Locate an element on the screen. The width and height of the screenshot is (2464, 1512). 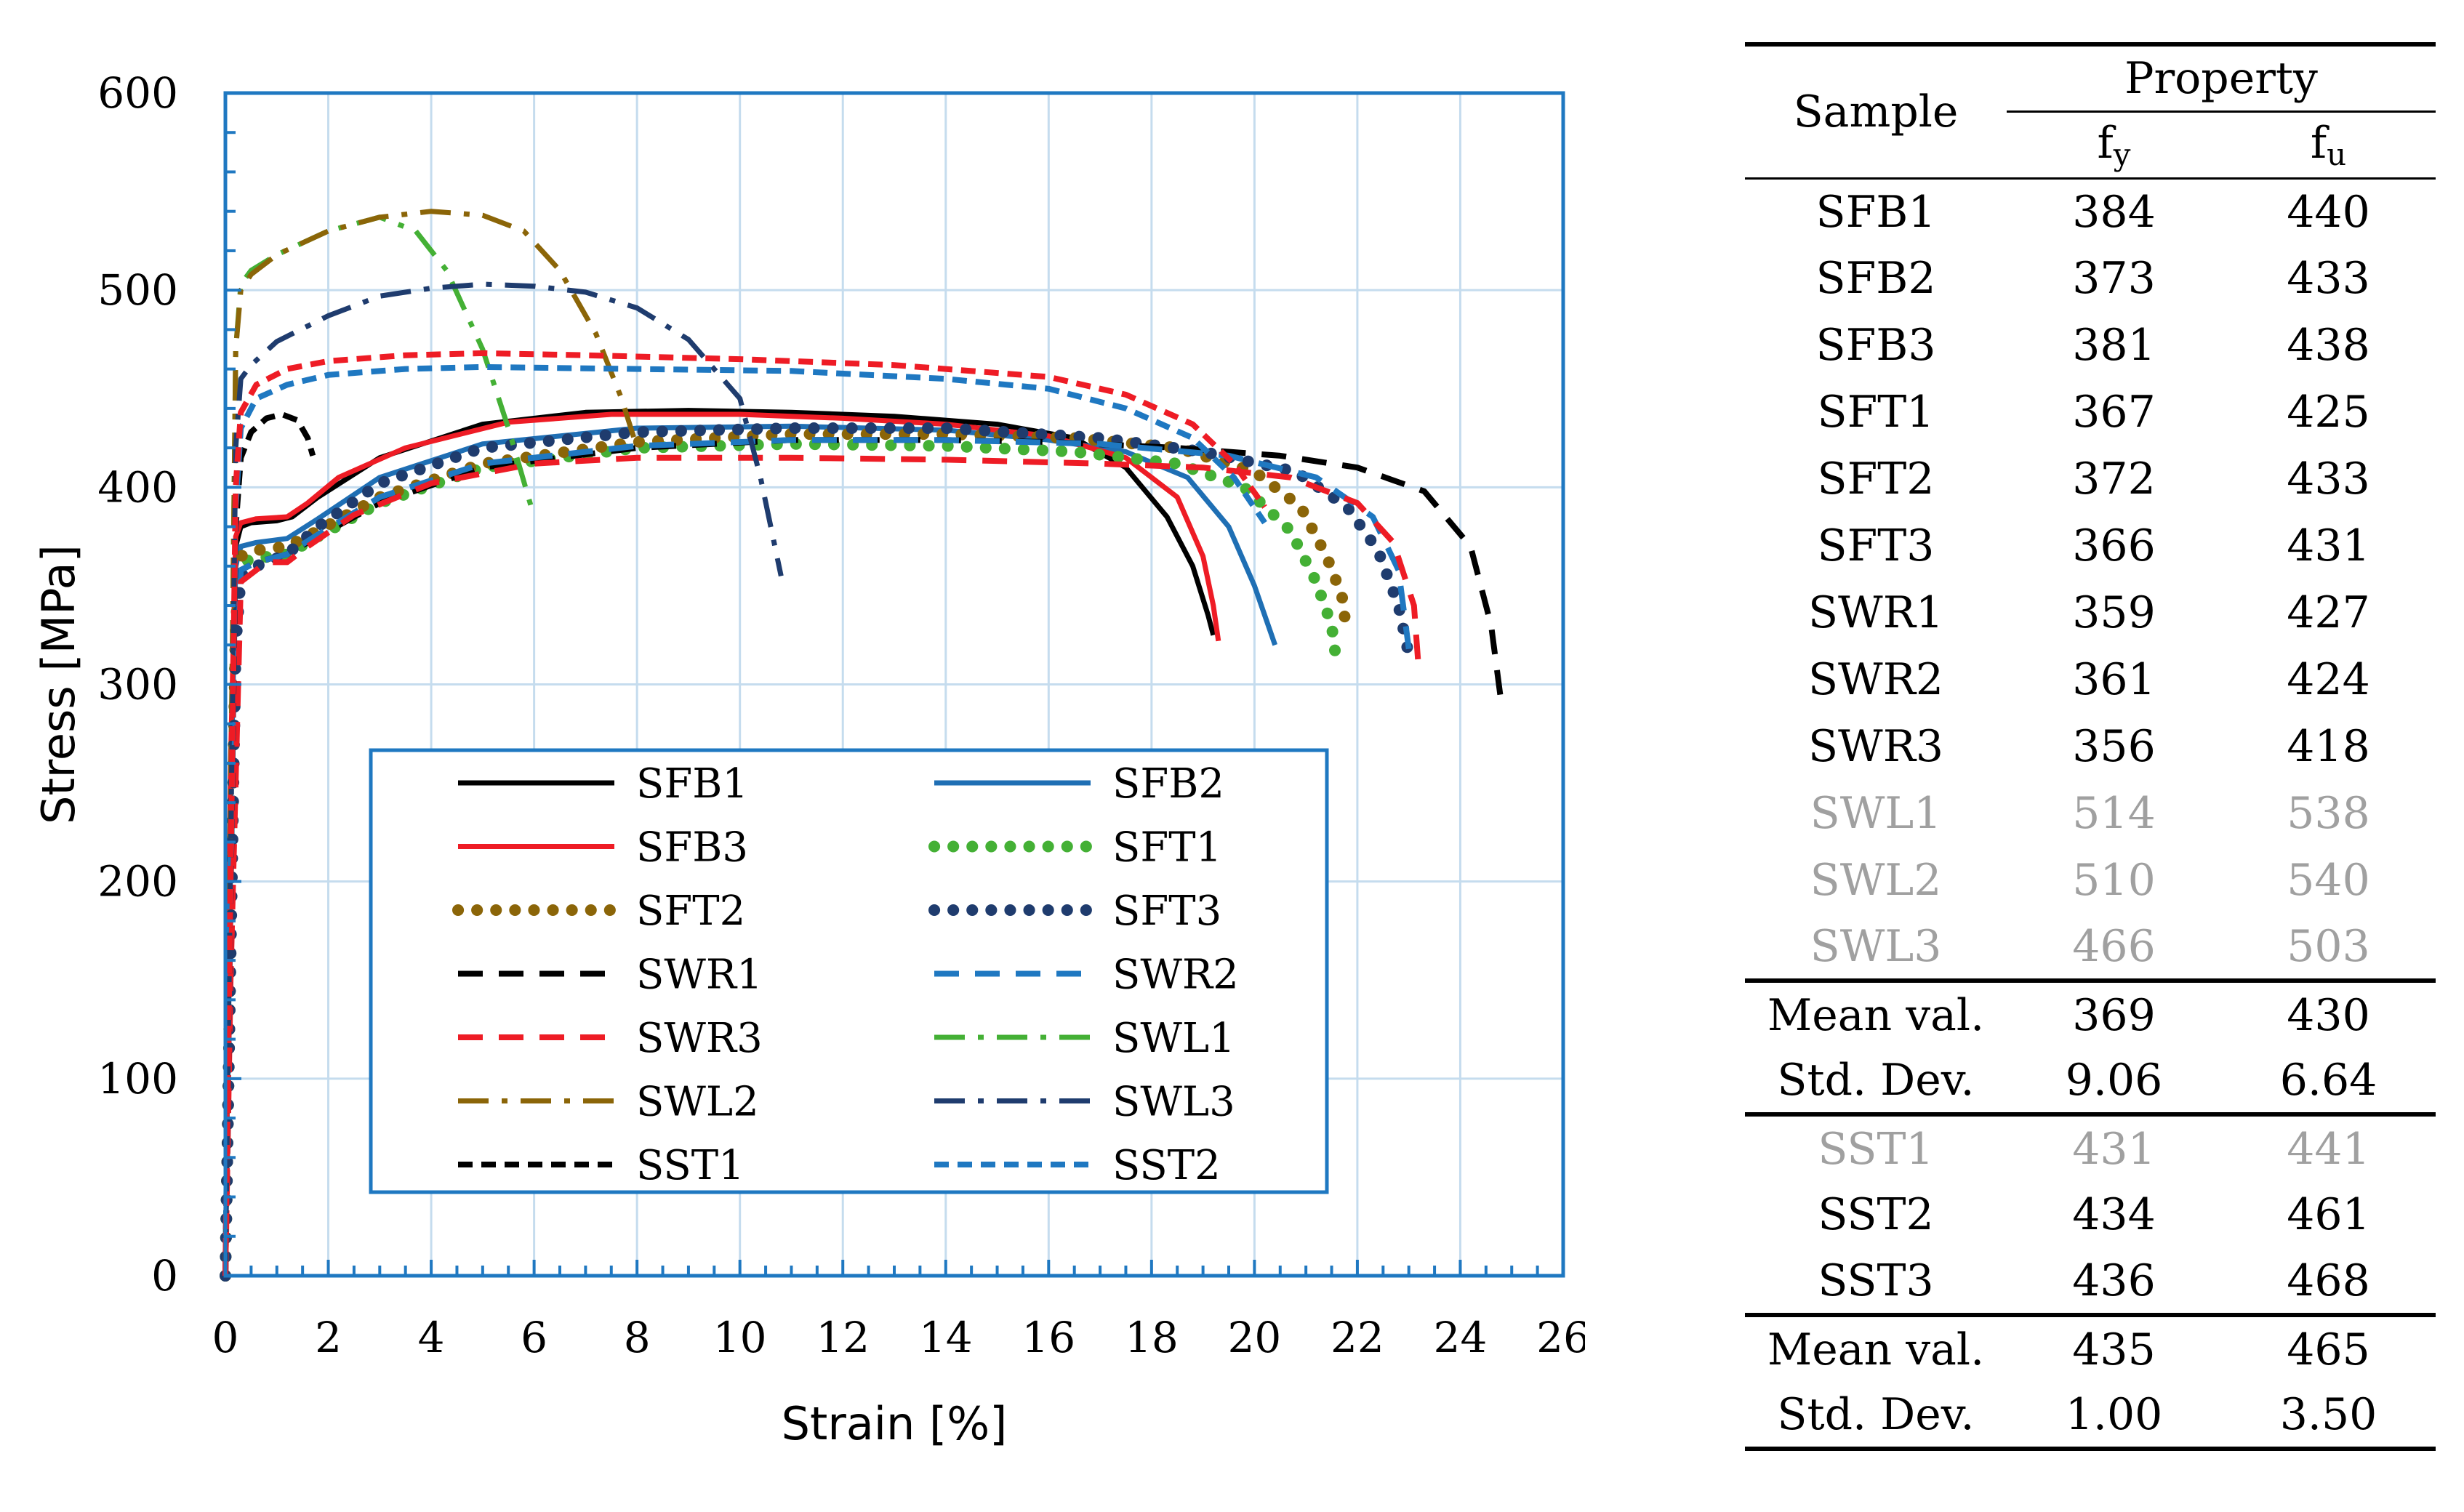
cell-fu: 468 is located at coordinates (2328, 1280).